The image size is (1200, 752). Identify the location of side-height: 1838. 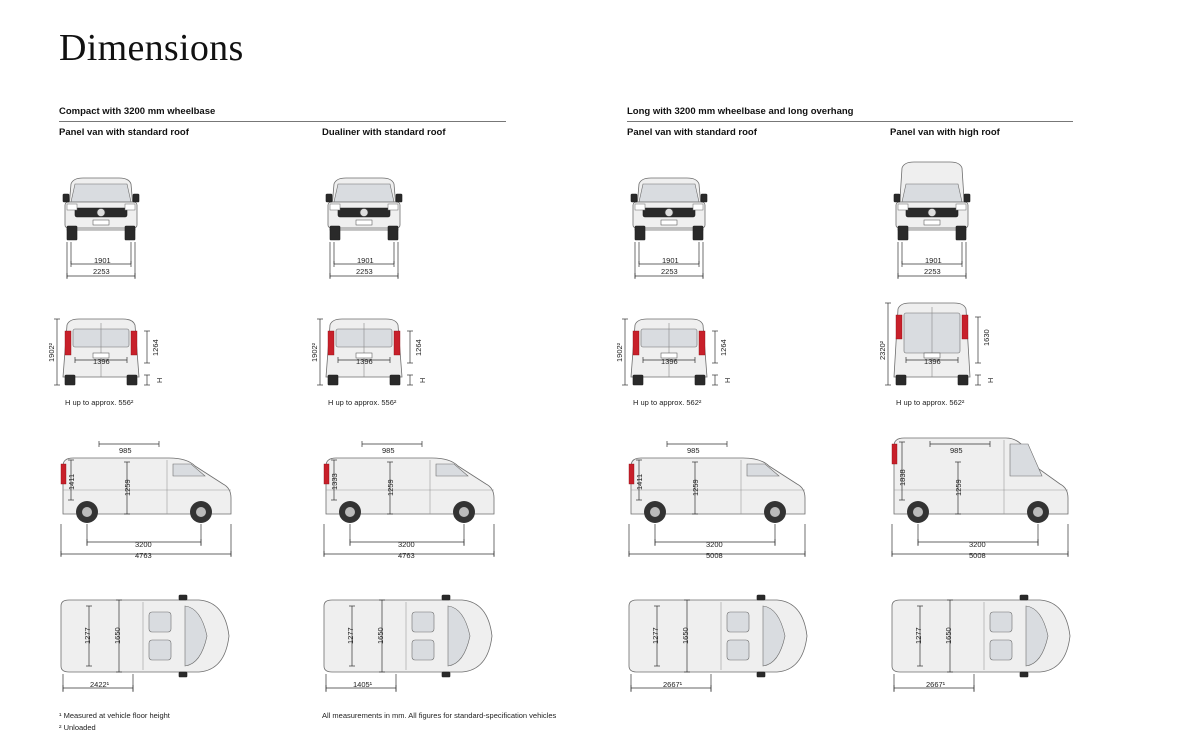
(902, 477).